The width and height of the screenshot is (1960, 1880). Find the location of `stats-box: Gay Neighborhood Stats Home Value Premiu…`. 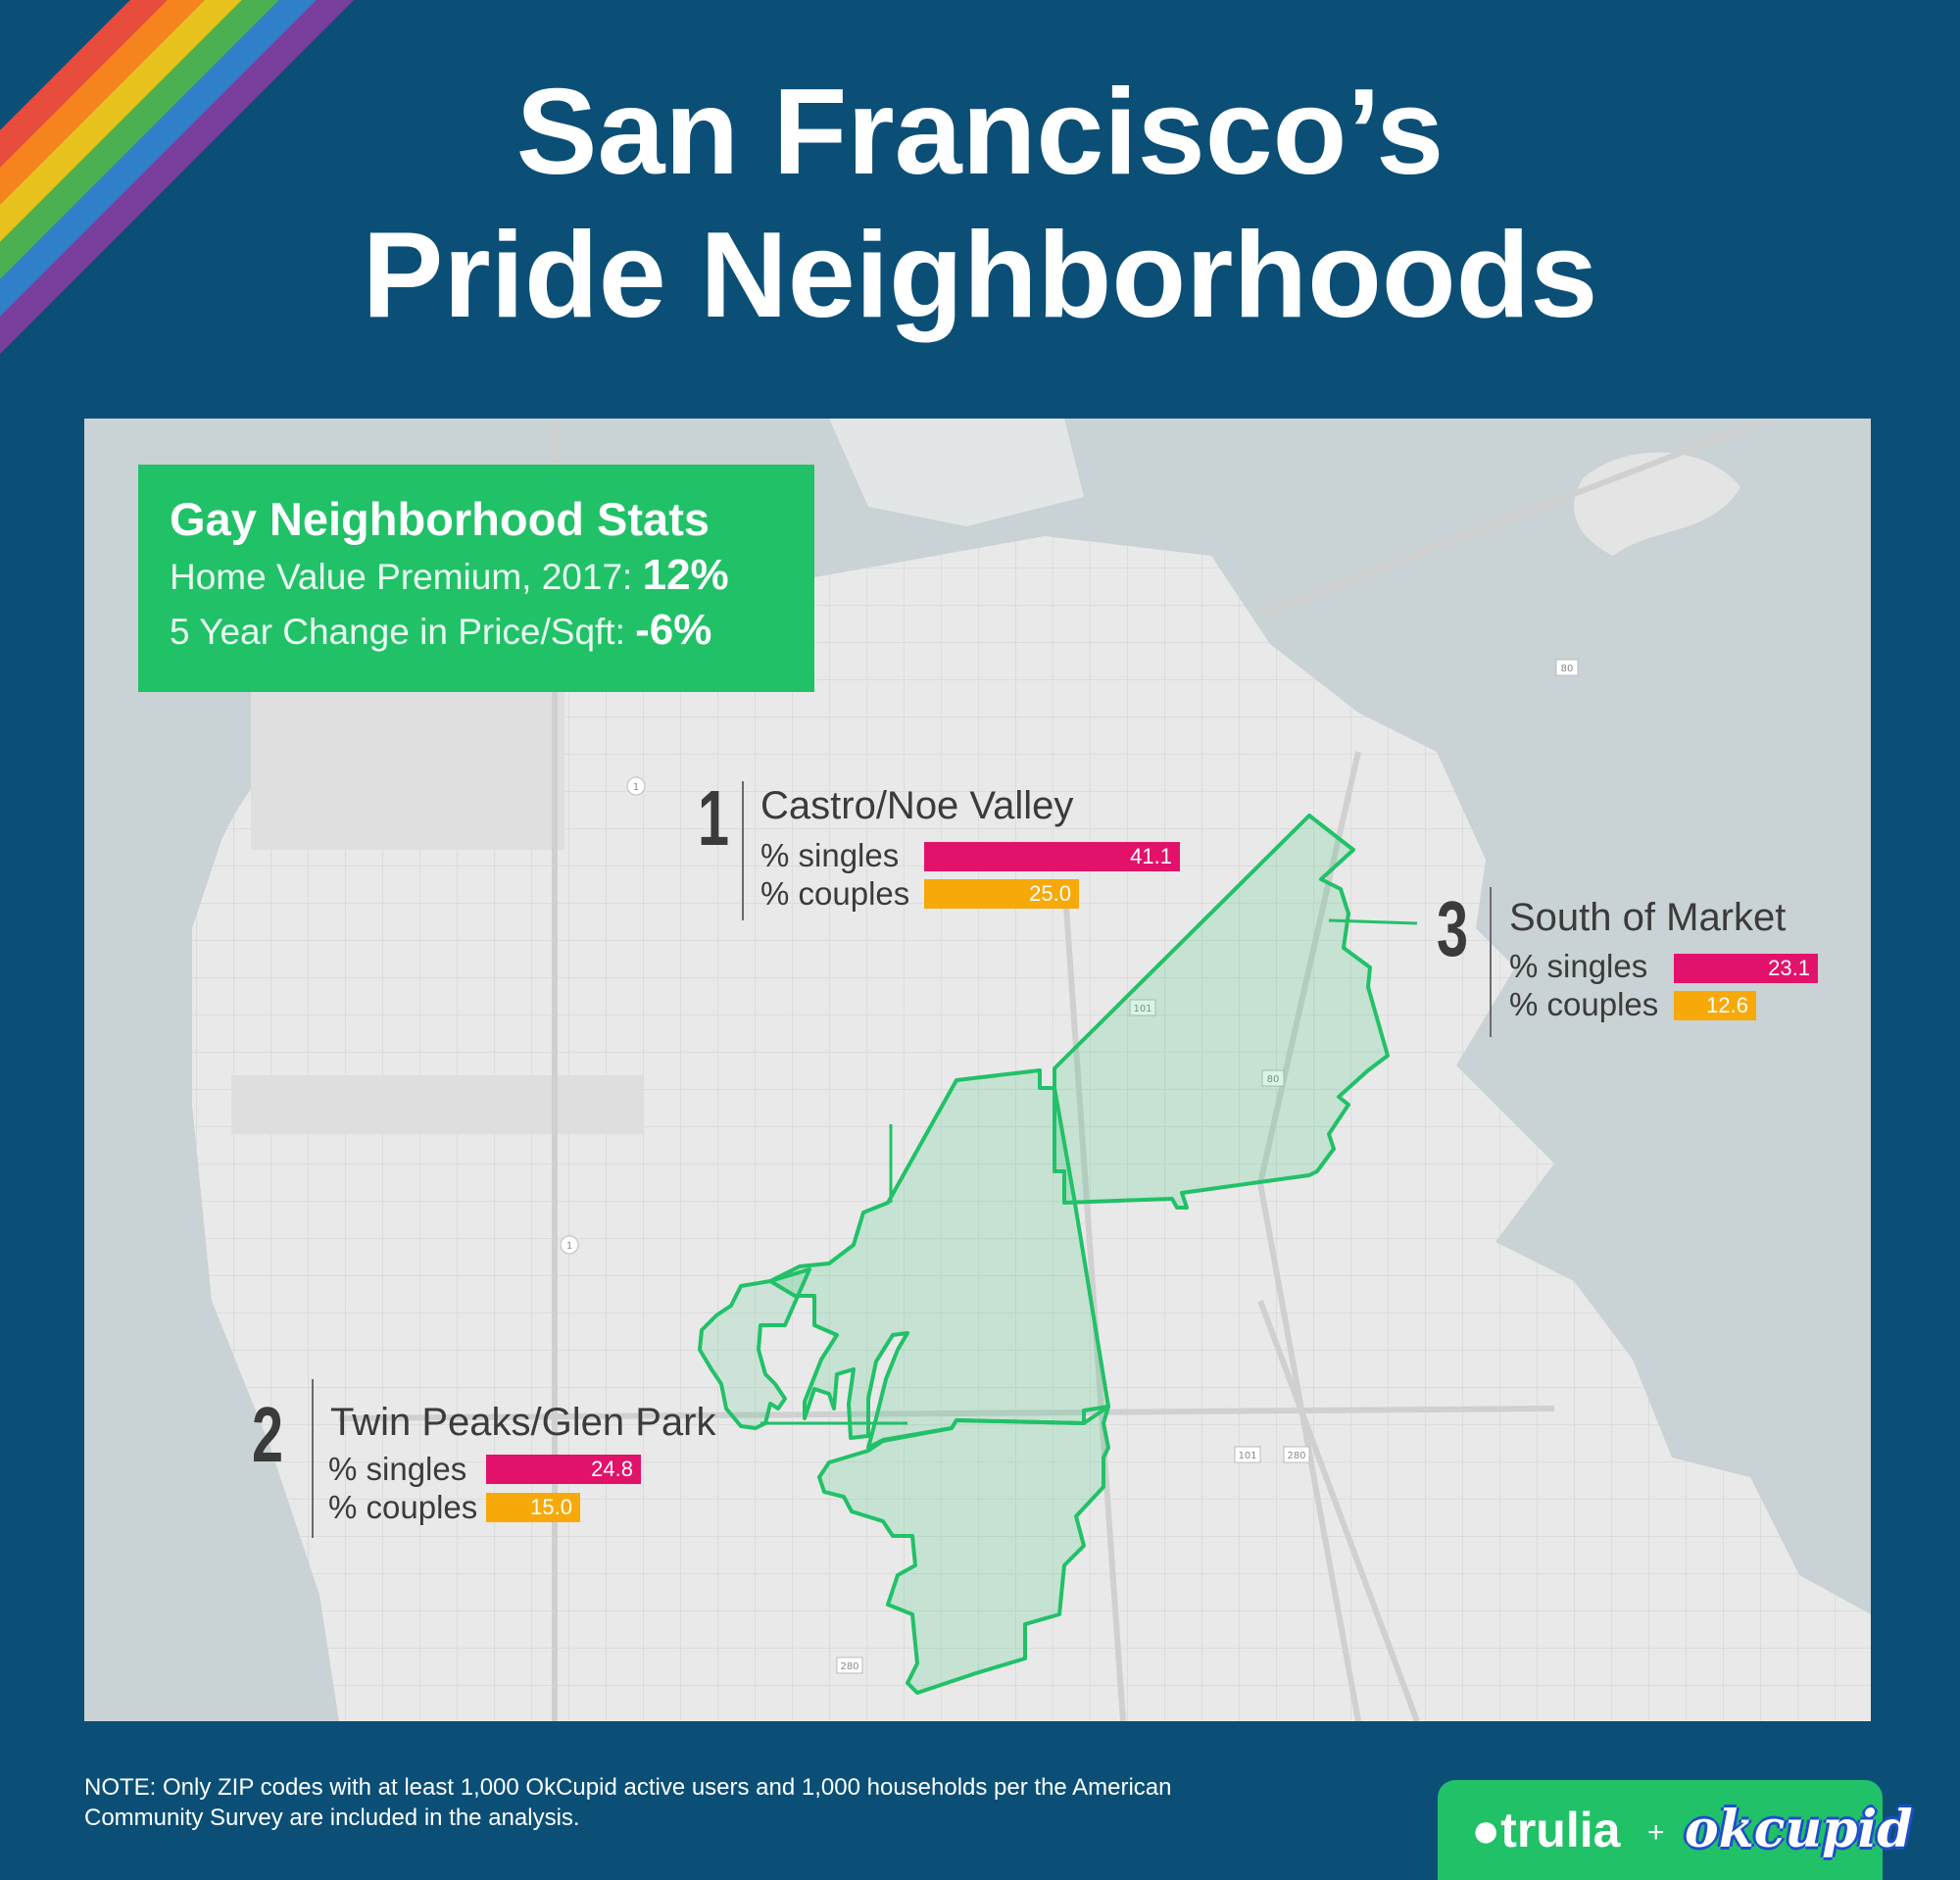

stats-box: Gay Neighborhood Stats Home Value Premiu… is located at coordinates (476, 578).